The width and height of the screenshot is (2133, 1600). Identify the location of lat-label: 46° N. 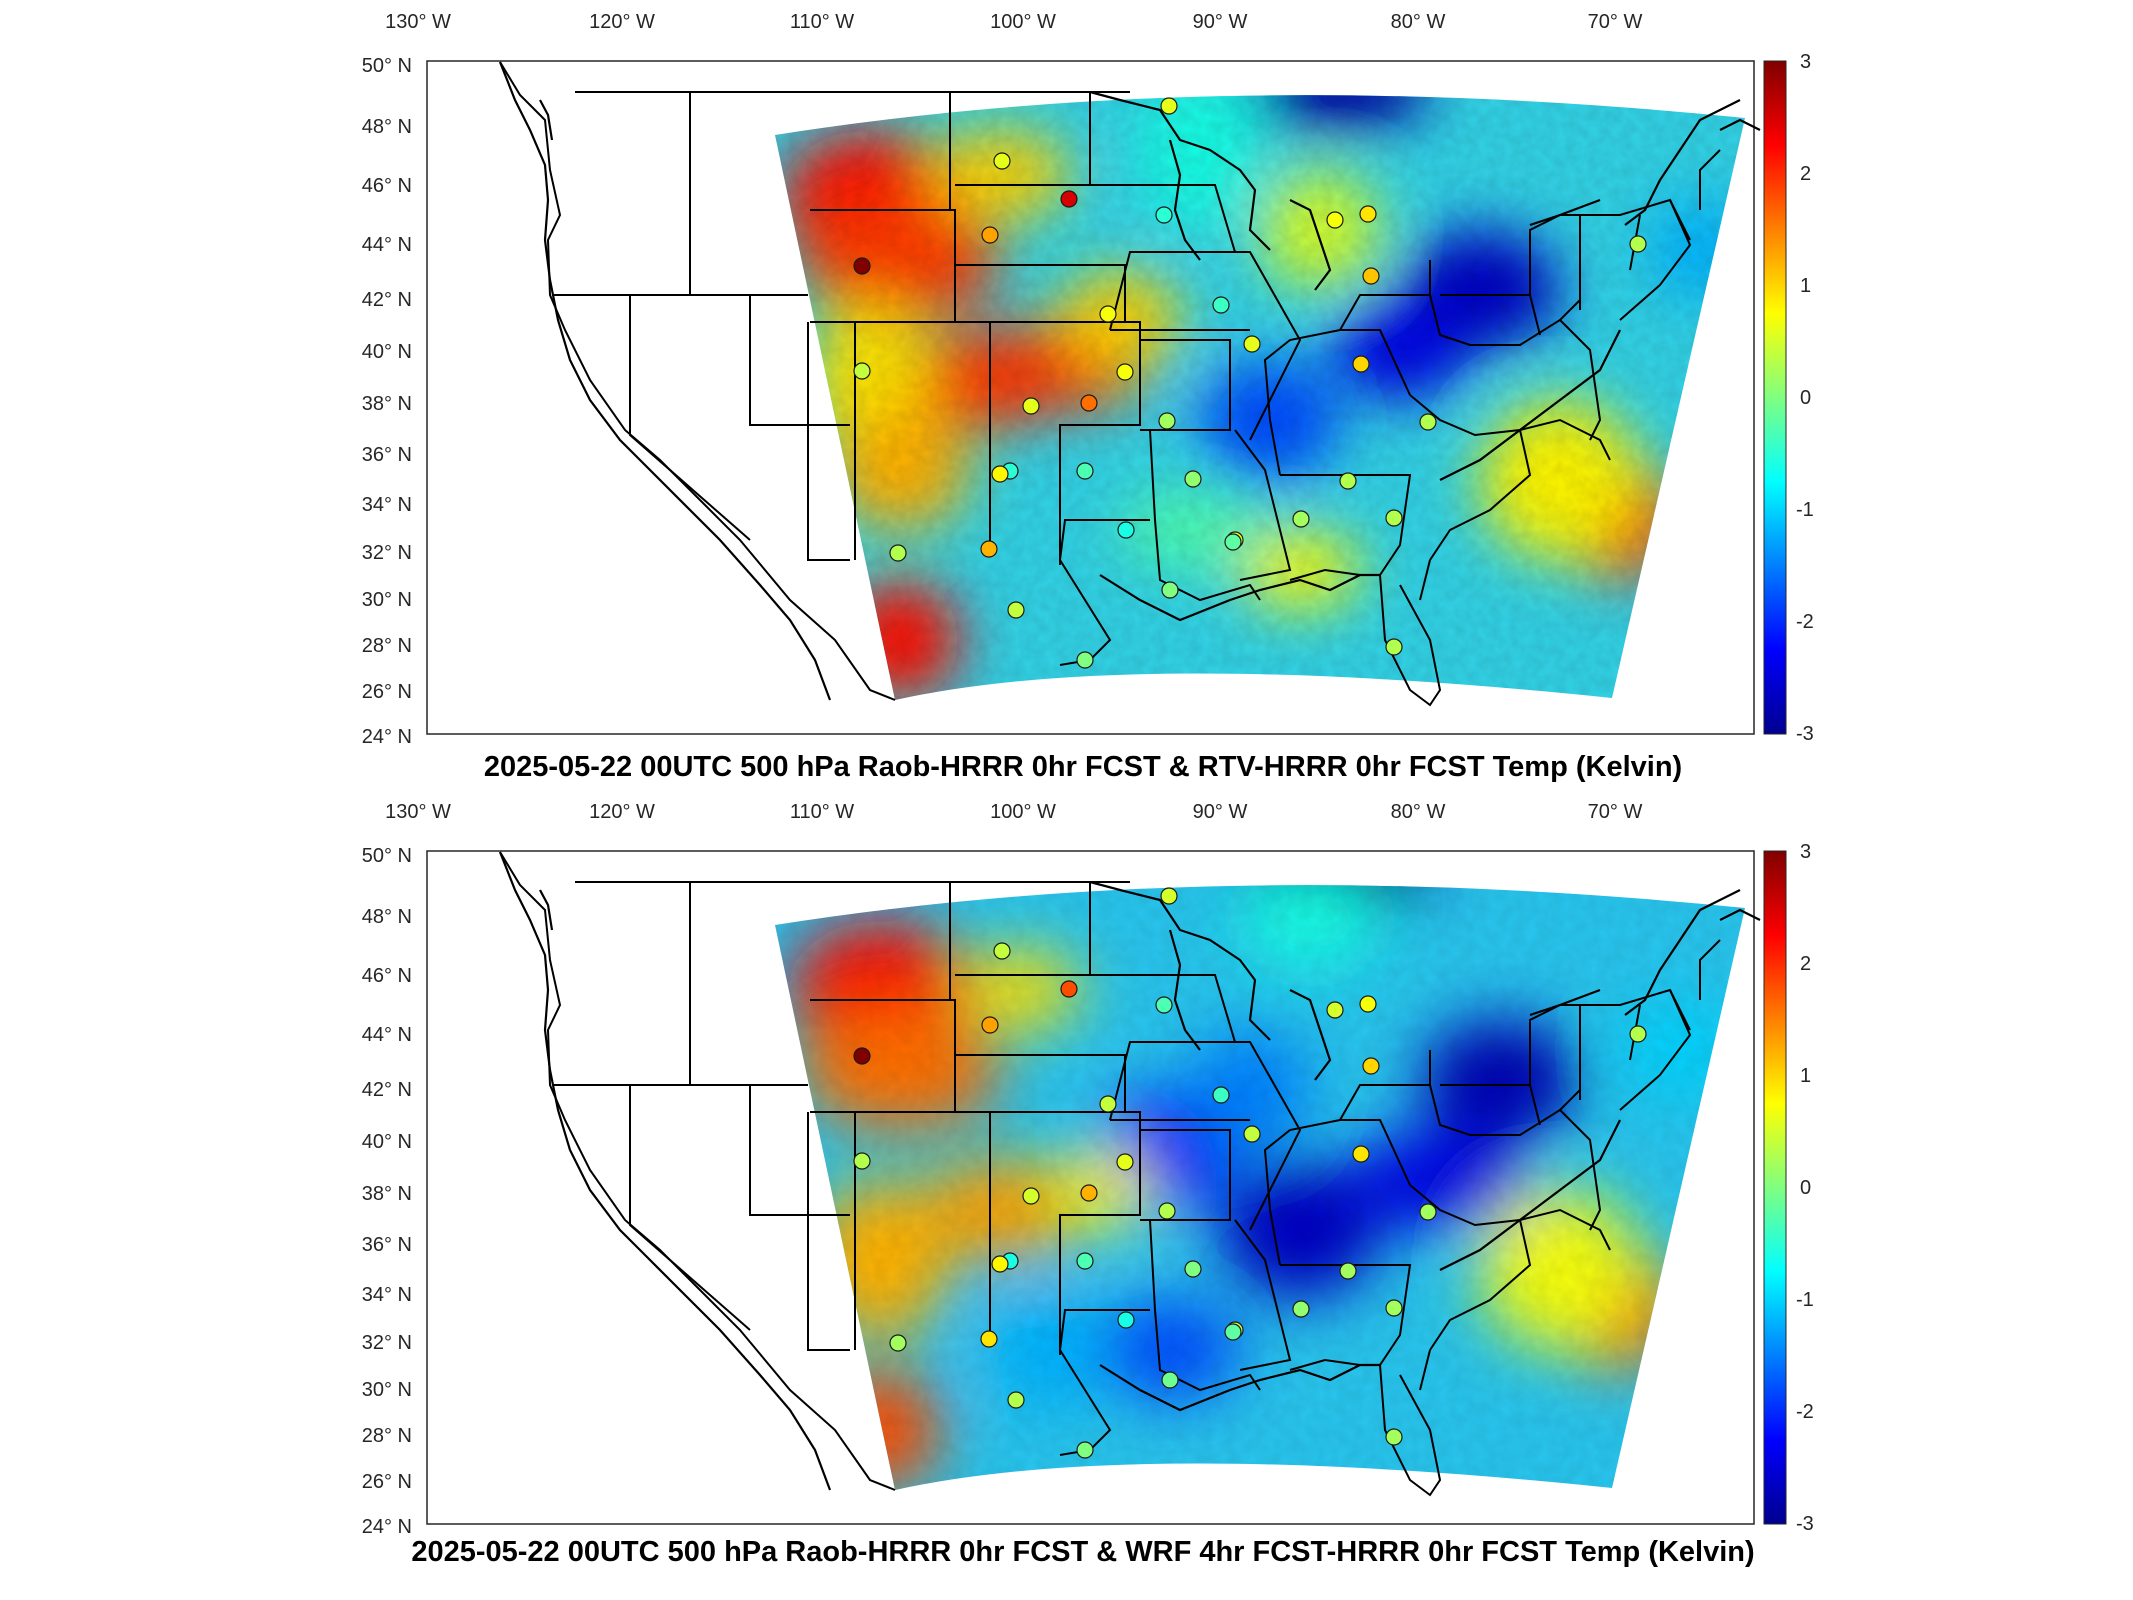
(387, 186).